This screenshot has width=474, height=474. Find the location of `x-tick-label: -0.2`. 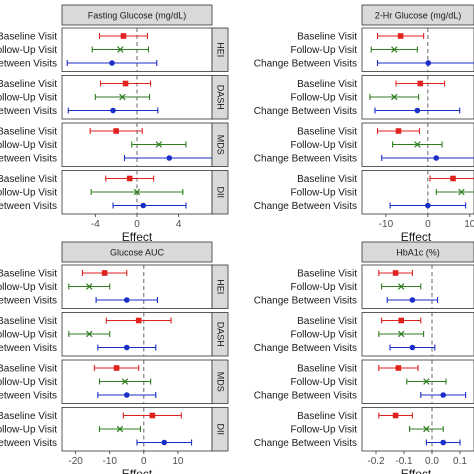

x-tick-label: -0.2 is located at coordinates (376, 461).